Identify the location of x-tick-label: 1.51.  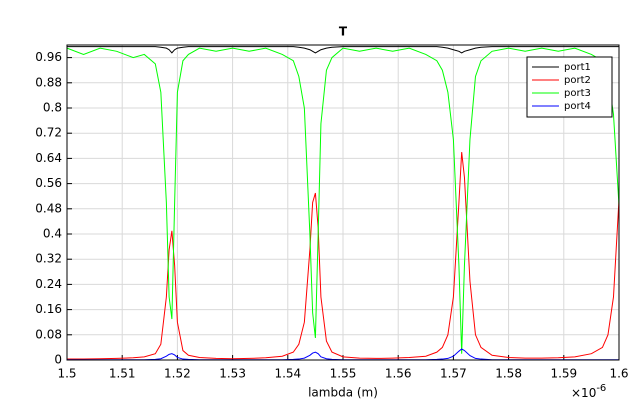
(122, 374).